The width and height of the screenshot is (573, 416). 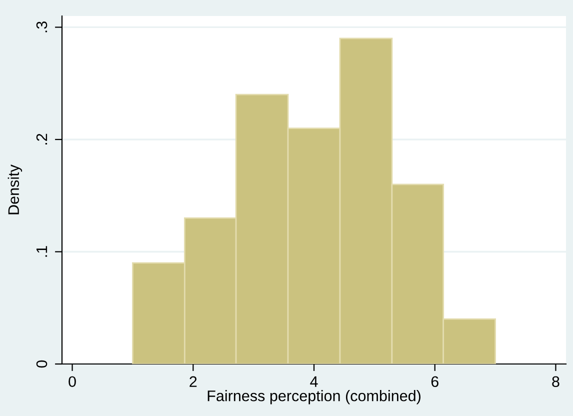 What do you see at coordinates (42, 364) in the screenshot?
I see `y-tick-label: 0` at bounding box center [42, 364].